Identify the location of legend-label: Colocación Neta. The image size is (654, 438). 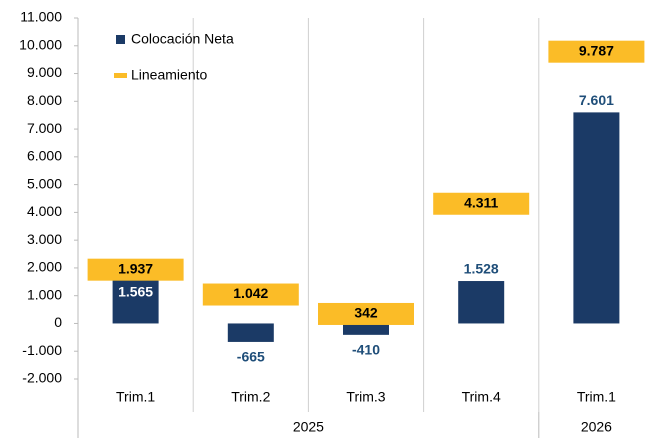
(182, 39).